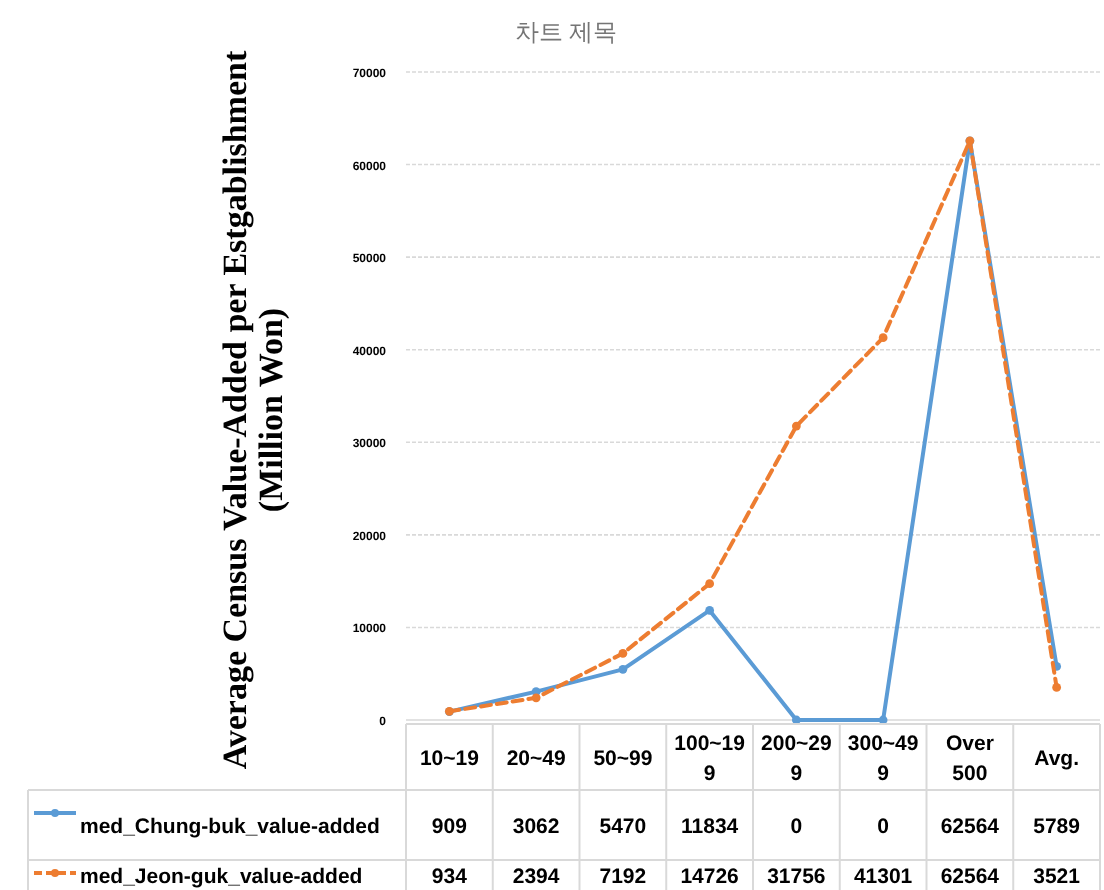 The height and width of the screenshot is (890, 1104). I want to click on x-tick-label: Avg., so click(1057, 759).